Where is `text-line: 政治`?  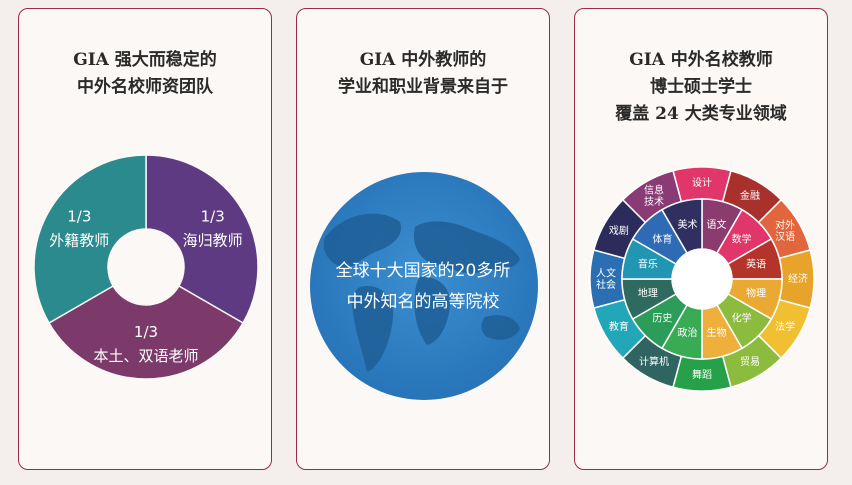 text-line: 政治 is located at coordinates (688, 332).